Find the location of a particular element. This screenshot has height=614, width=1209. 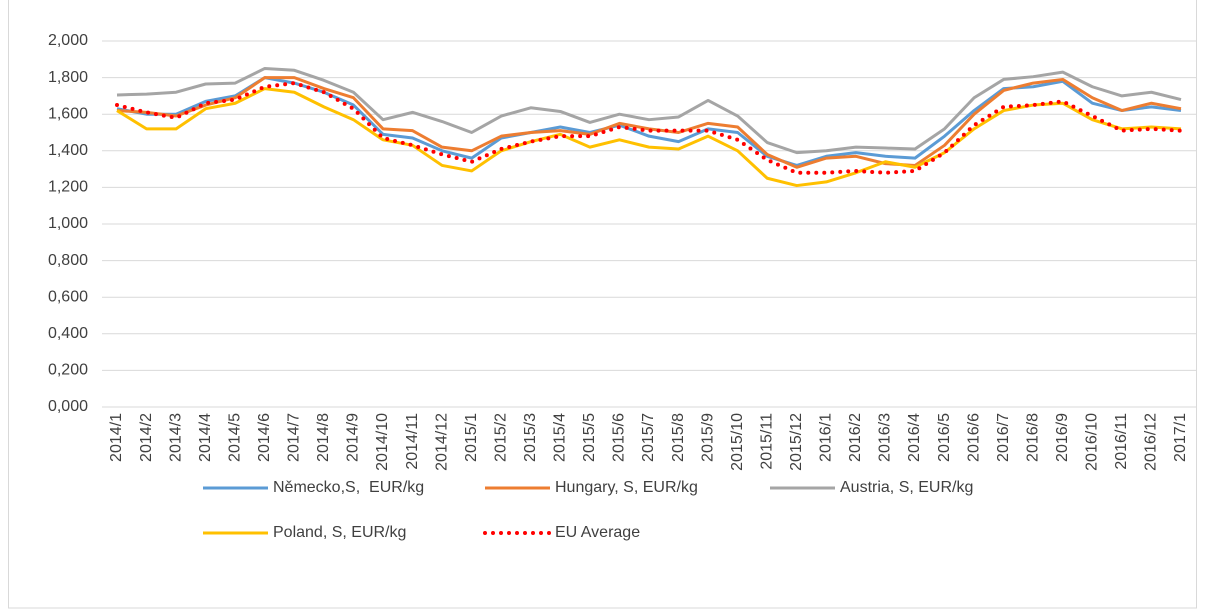

x-tick-label: 2016/4 is located at coordinates (914, 437).